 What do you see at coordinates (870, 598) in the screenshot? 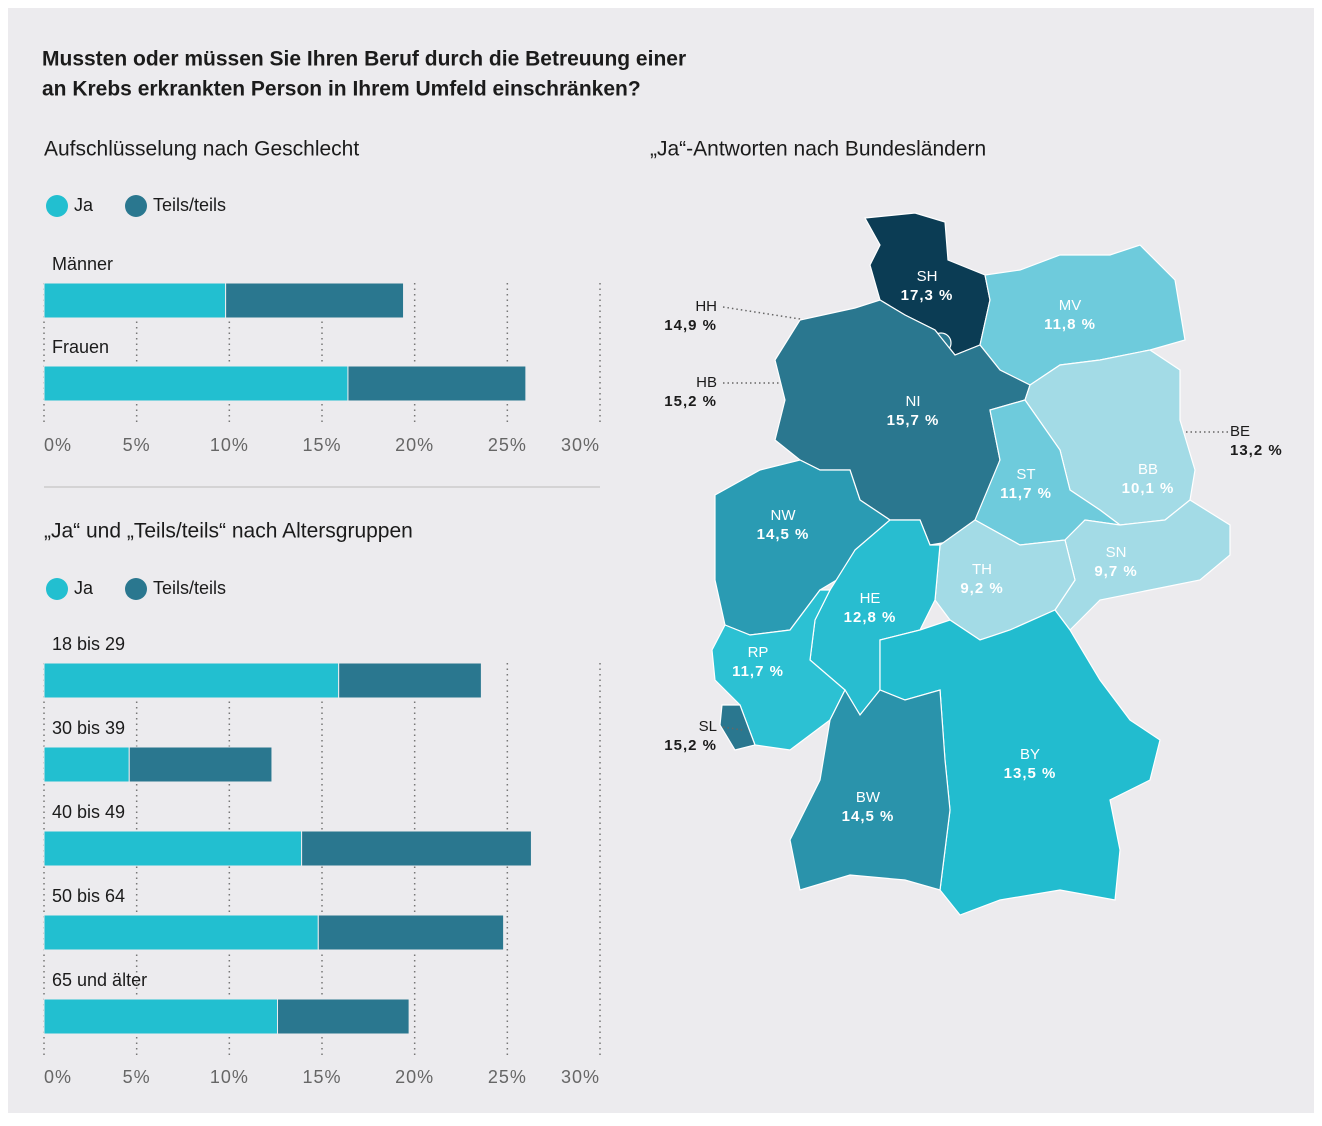
I see `state-code: HE` at bounding box center [870, 598].